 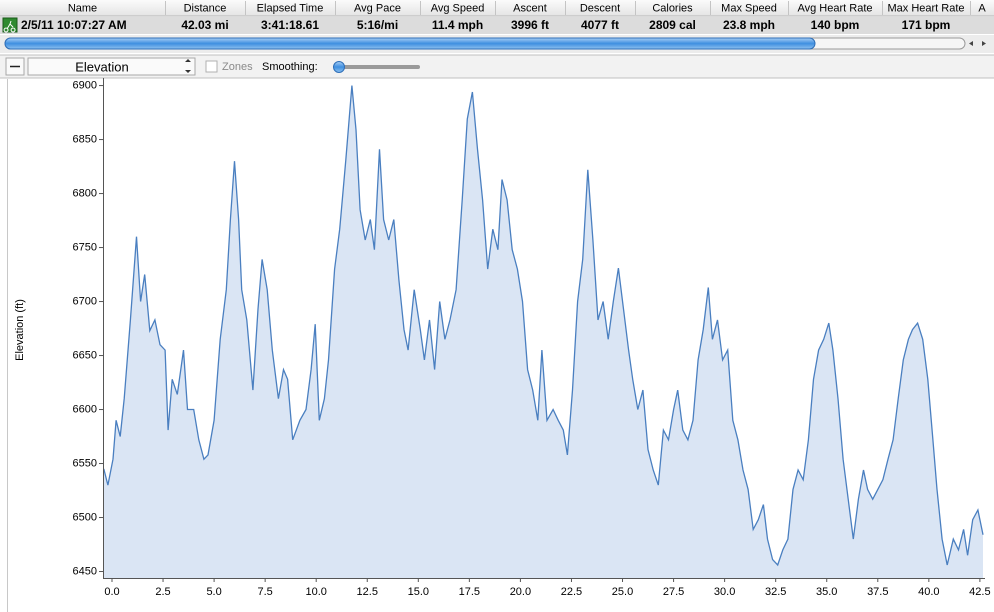 I want to click on y-tick-label: 6650, so click(x=85, y=355).